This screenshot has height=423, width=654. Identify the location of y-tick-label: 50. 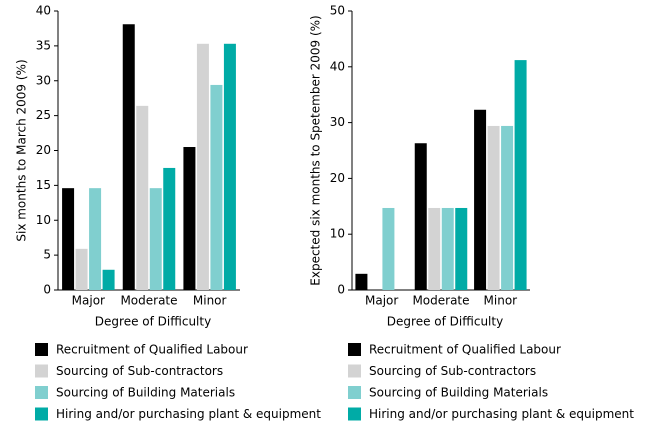
(337, 11).